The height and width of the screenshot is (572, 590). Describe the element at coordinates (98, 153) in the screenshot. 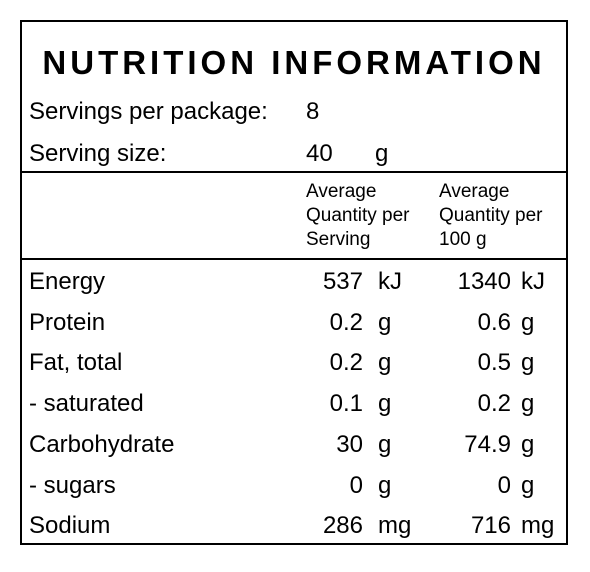

I see `serving-size-label: Serving size:` at that location.